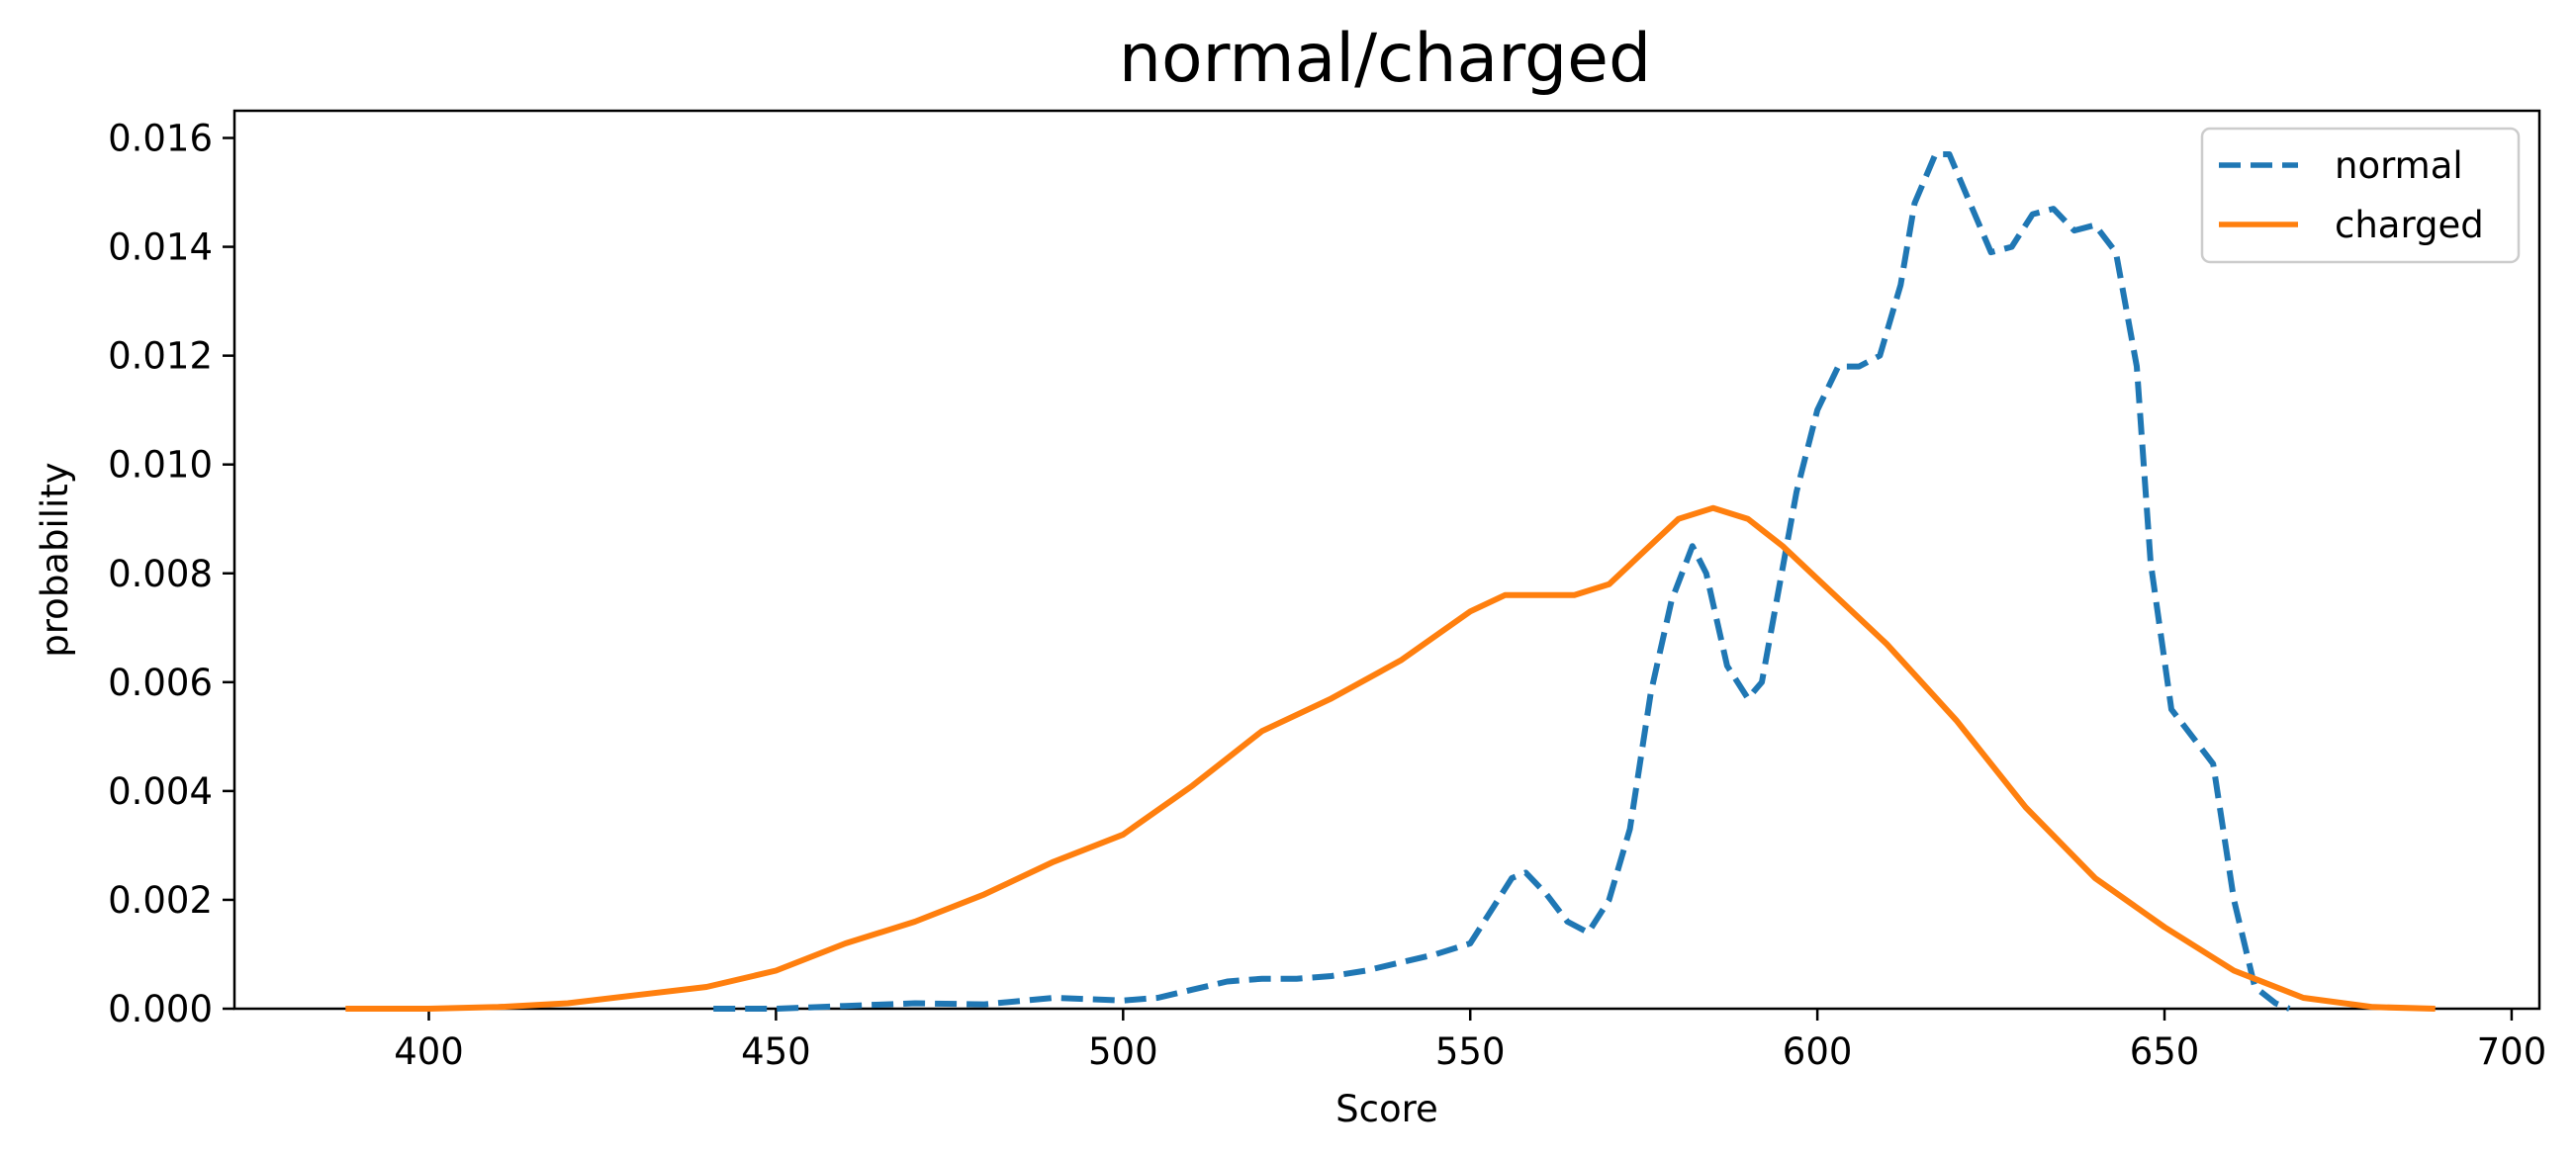 The image size is (2576, 1160). I want to click on legend-label-charged: charged, so click(2409, 225).